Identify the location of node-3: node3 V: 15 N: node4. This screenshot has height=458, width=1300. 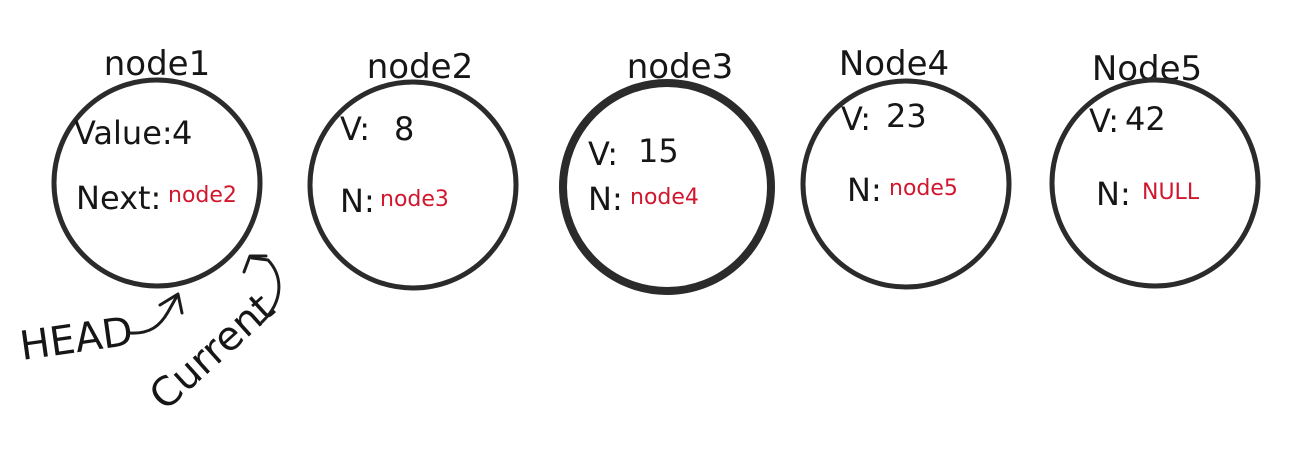
(667, 171).